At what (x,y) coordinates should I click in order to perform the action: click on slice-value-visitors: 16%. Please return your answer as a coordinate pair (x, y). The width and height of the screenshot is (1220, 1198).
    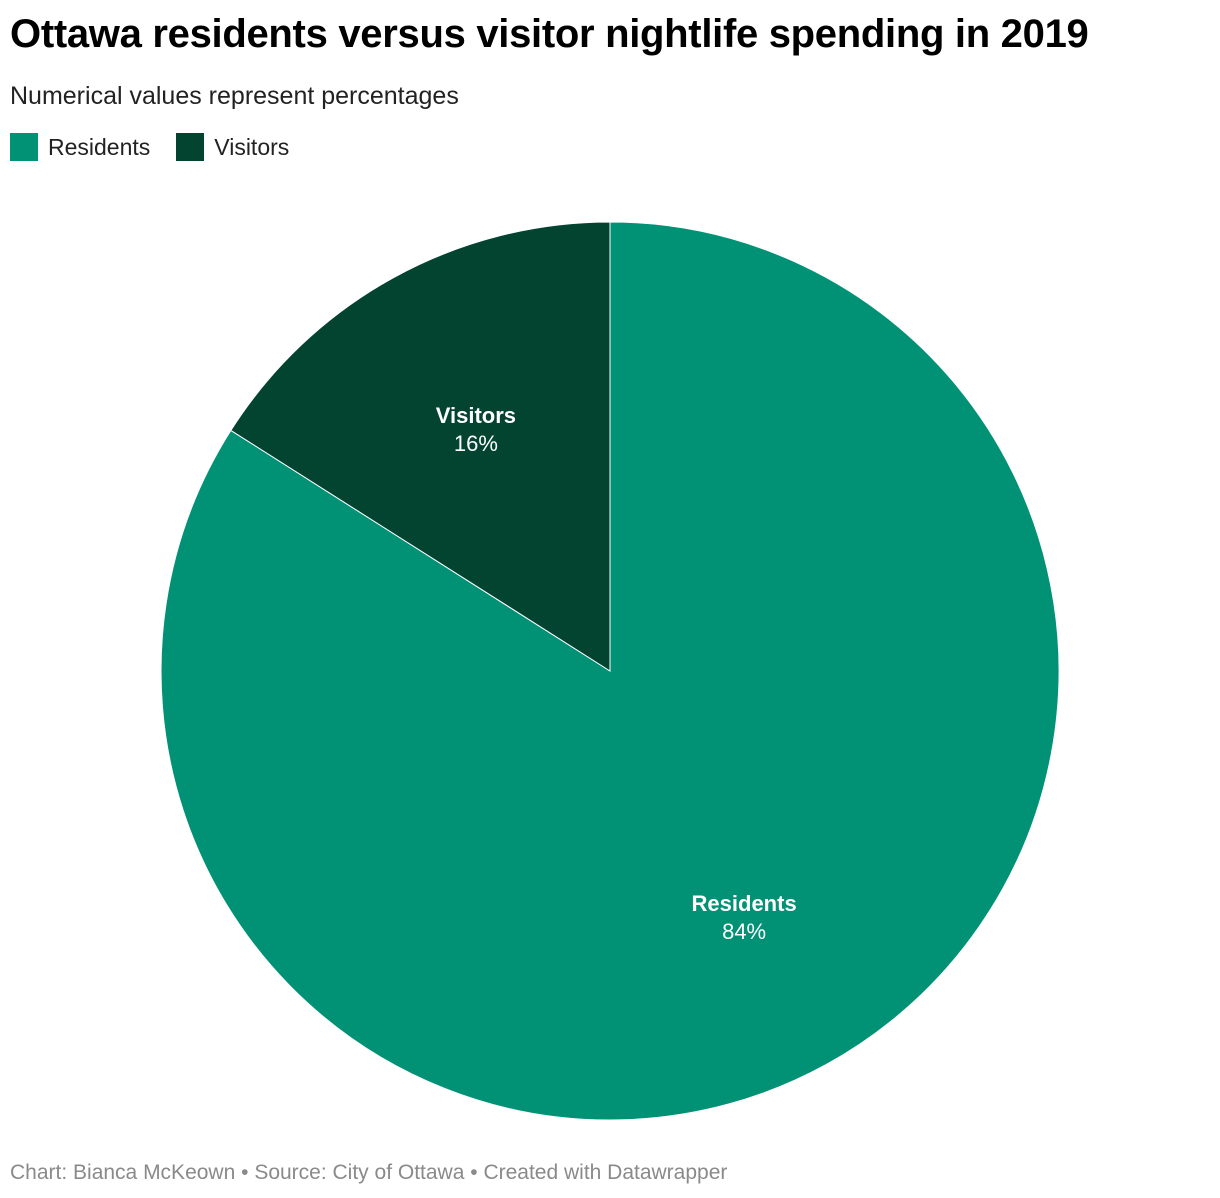
    Looking at the image, I should click on (476, 443).